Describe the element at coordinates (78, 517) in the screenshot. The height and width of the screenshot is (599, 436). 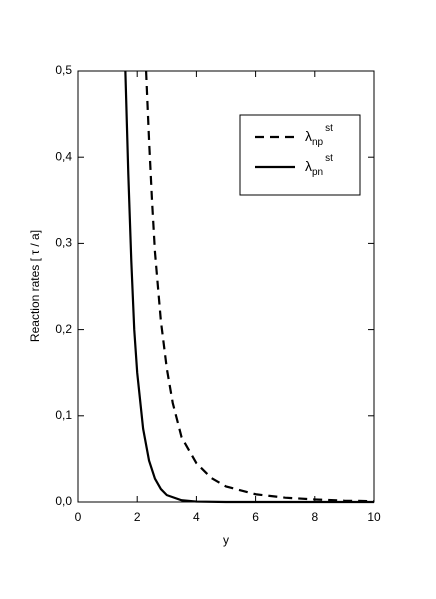
I see `x-tick-label: 0` at that location.